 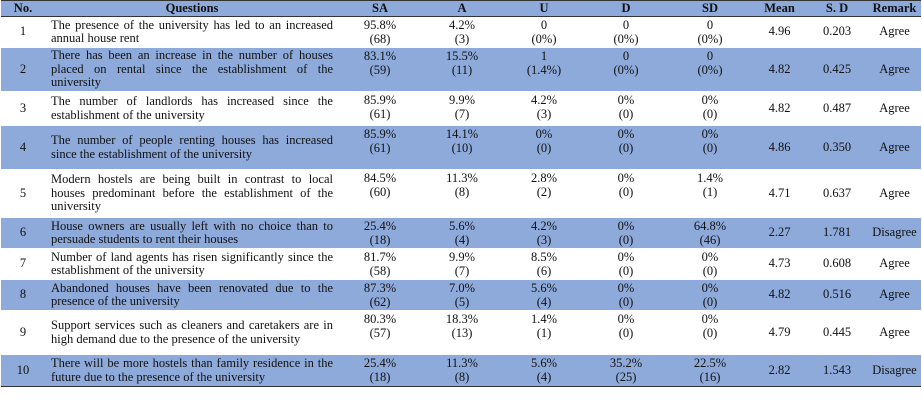 I want to click on response-sd-cell: 22.5% (16), so click(x=710, y=370).